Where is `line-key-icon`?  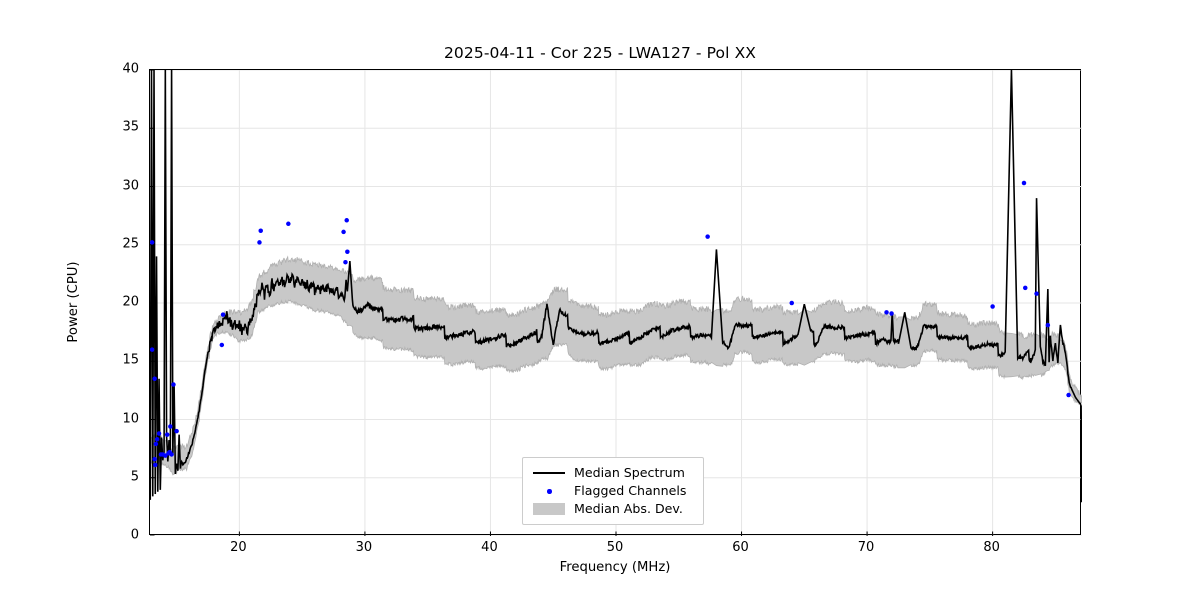 line-key-icon is located at coordinates (549, 473).